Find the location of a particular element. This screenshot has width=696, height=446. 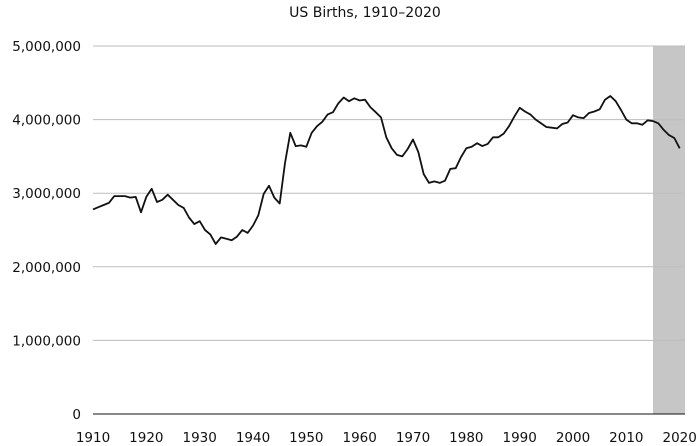

shaded-region is located at coordinates (669, 230).